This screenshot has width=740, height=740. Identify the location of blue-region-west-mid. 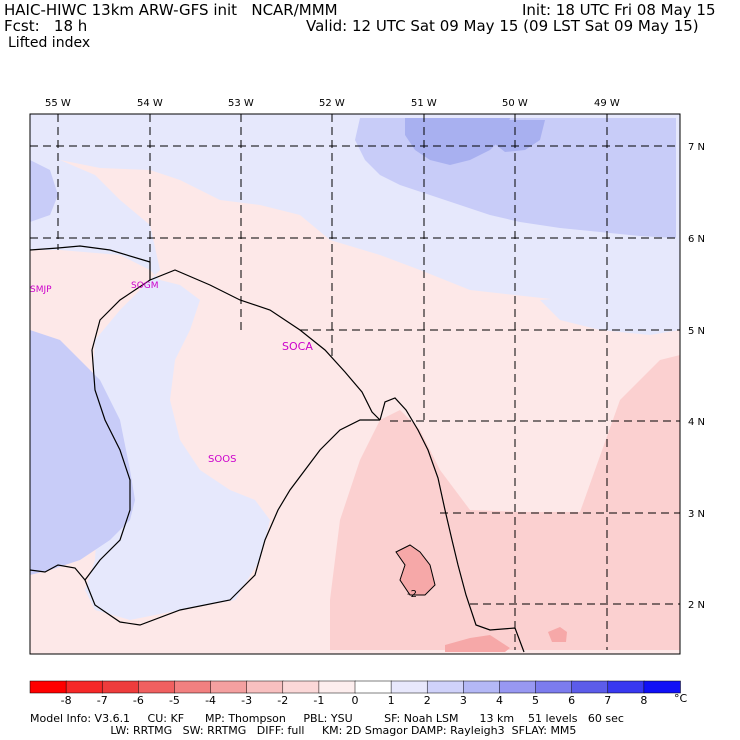
(82, 452).